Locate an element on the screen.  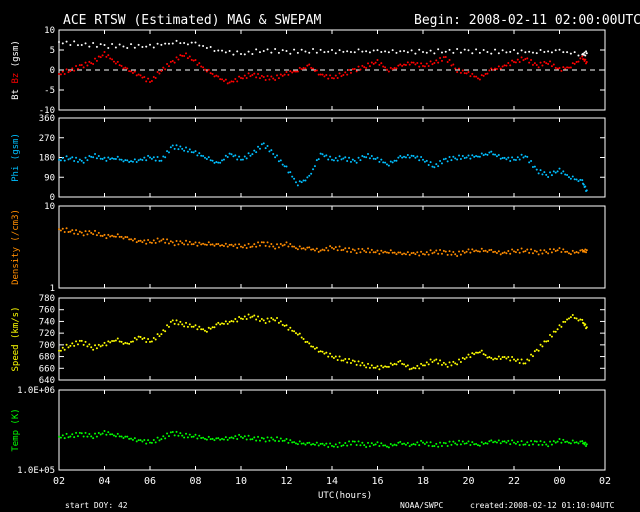
y-tick-label-speed: 640 is located at coordinates (47, 381).